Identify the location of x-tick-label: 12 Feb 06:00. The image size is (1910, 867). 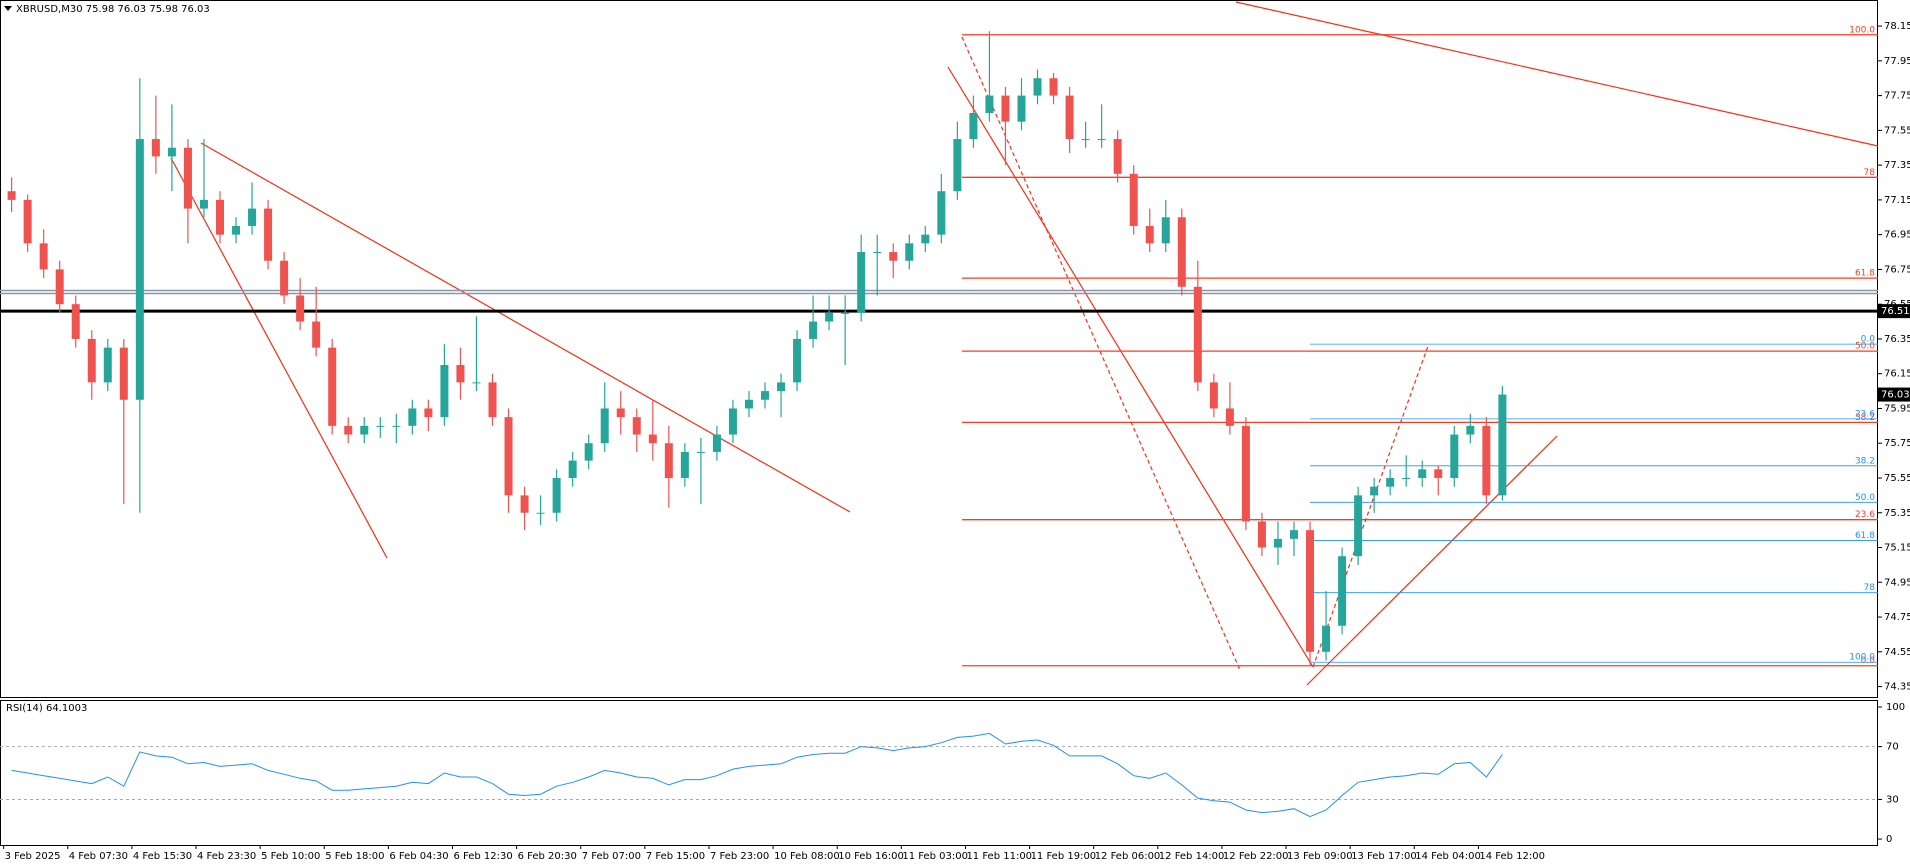
(1128, 856).